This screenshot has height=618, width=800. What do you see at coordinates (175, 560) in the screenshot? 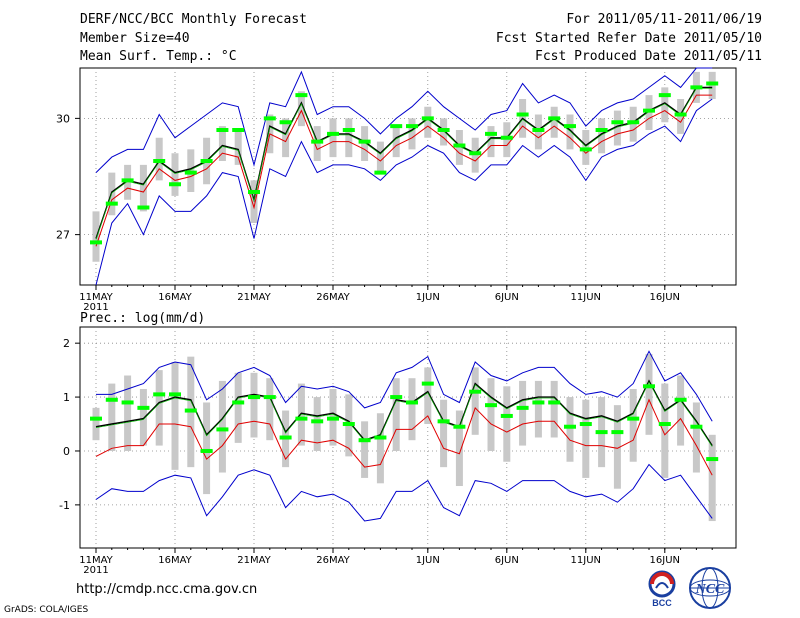
I see `x-tick-label: 16MAY` at bounding box center [175, 560].